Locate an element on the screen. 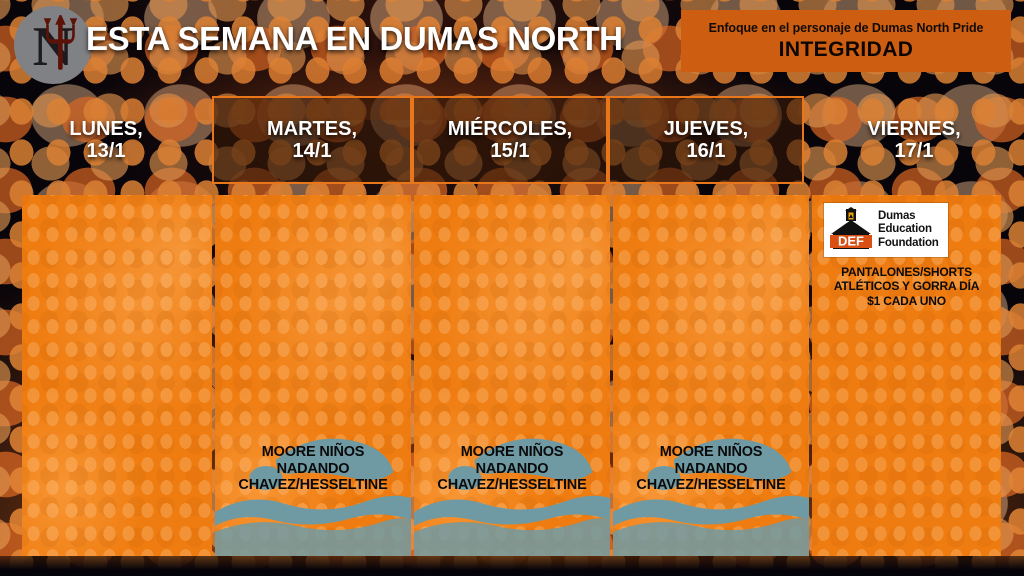 The height and width of the screenshot is (576, 1024). note-line-2: ATLÉTICOS Y GORRA DÍA is located at coordinates (906, 286).